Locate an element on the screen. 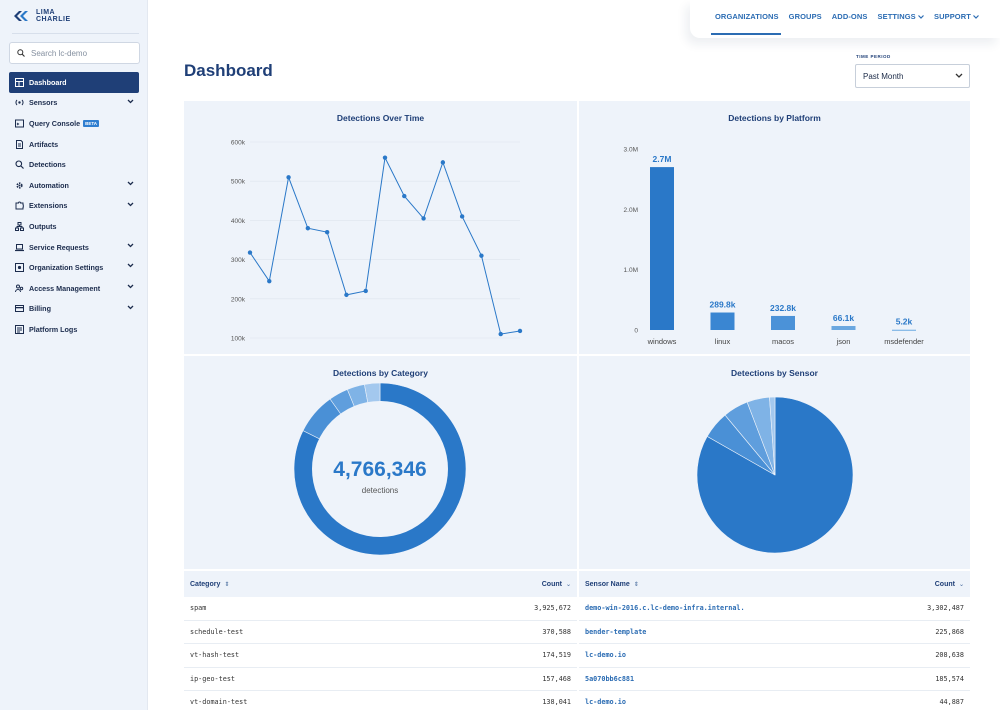 This screenshot has height=710, width=1000. nav-addons: ADD-ONS is located at coordinates (849, 16).